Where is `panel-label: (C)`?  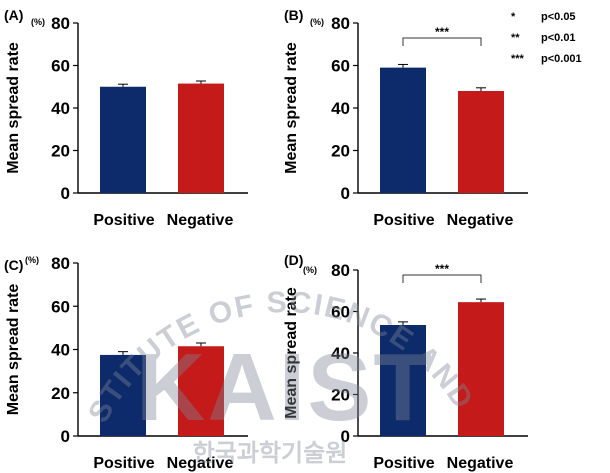
panel-label: (C) is located at coordinates (13, 265).